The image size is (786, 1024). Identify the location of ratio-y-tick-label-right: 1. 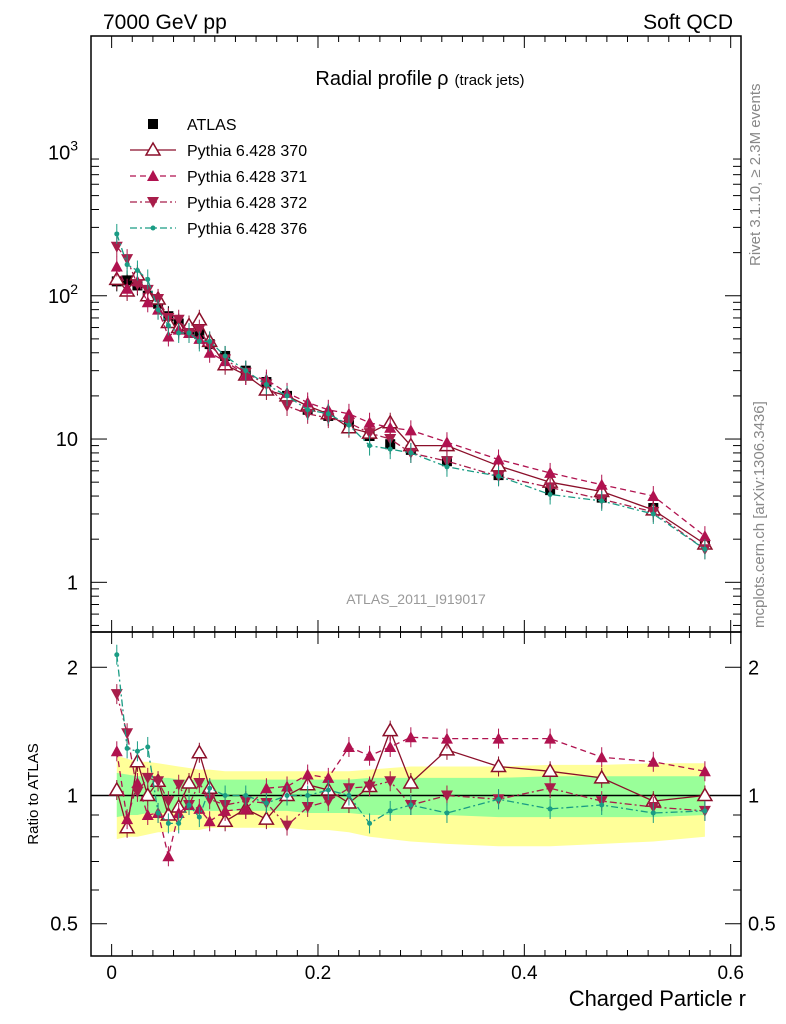
(753, 797).